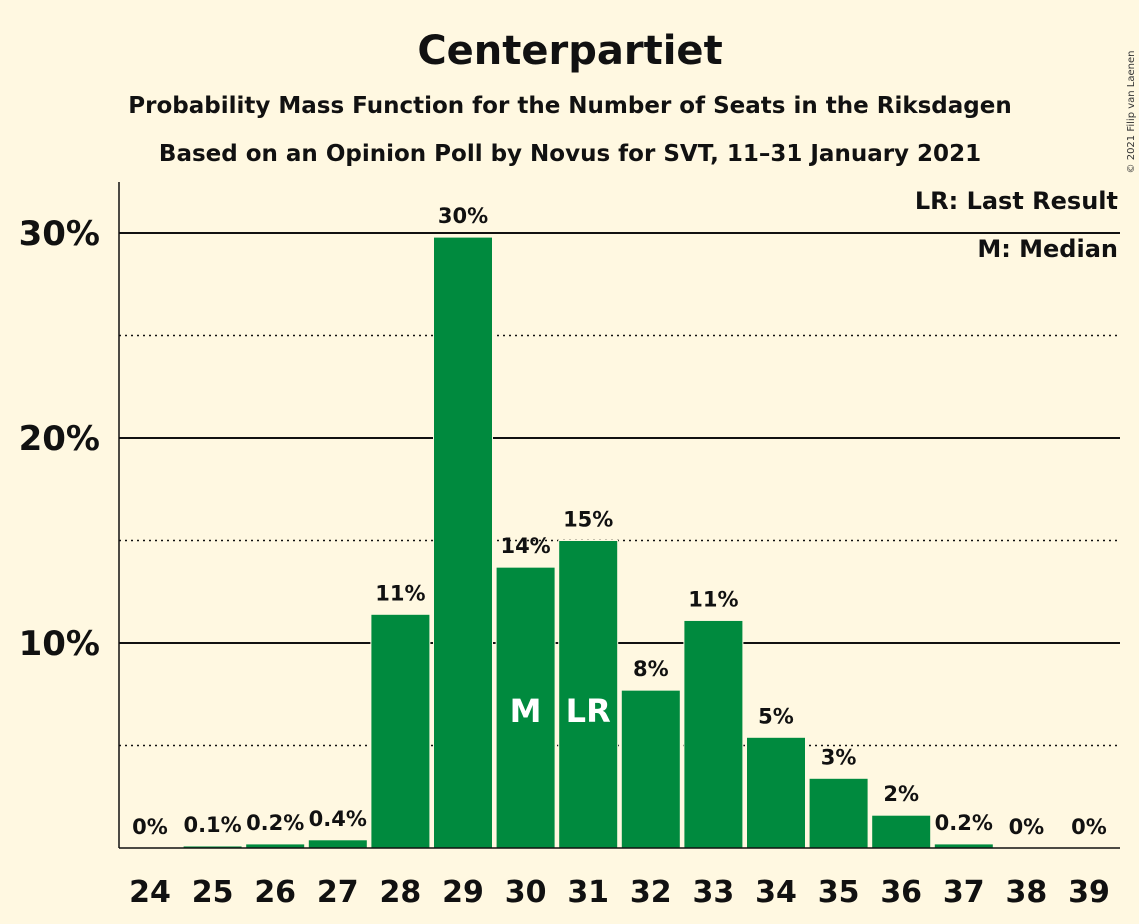  I want to click on data-label-38: 0%, so click(1027, 827).